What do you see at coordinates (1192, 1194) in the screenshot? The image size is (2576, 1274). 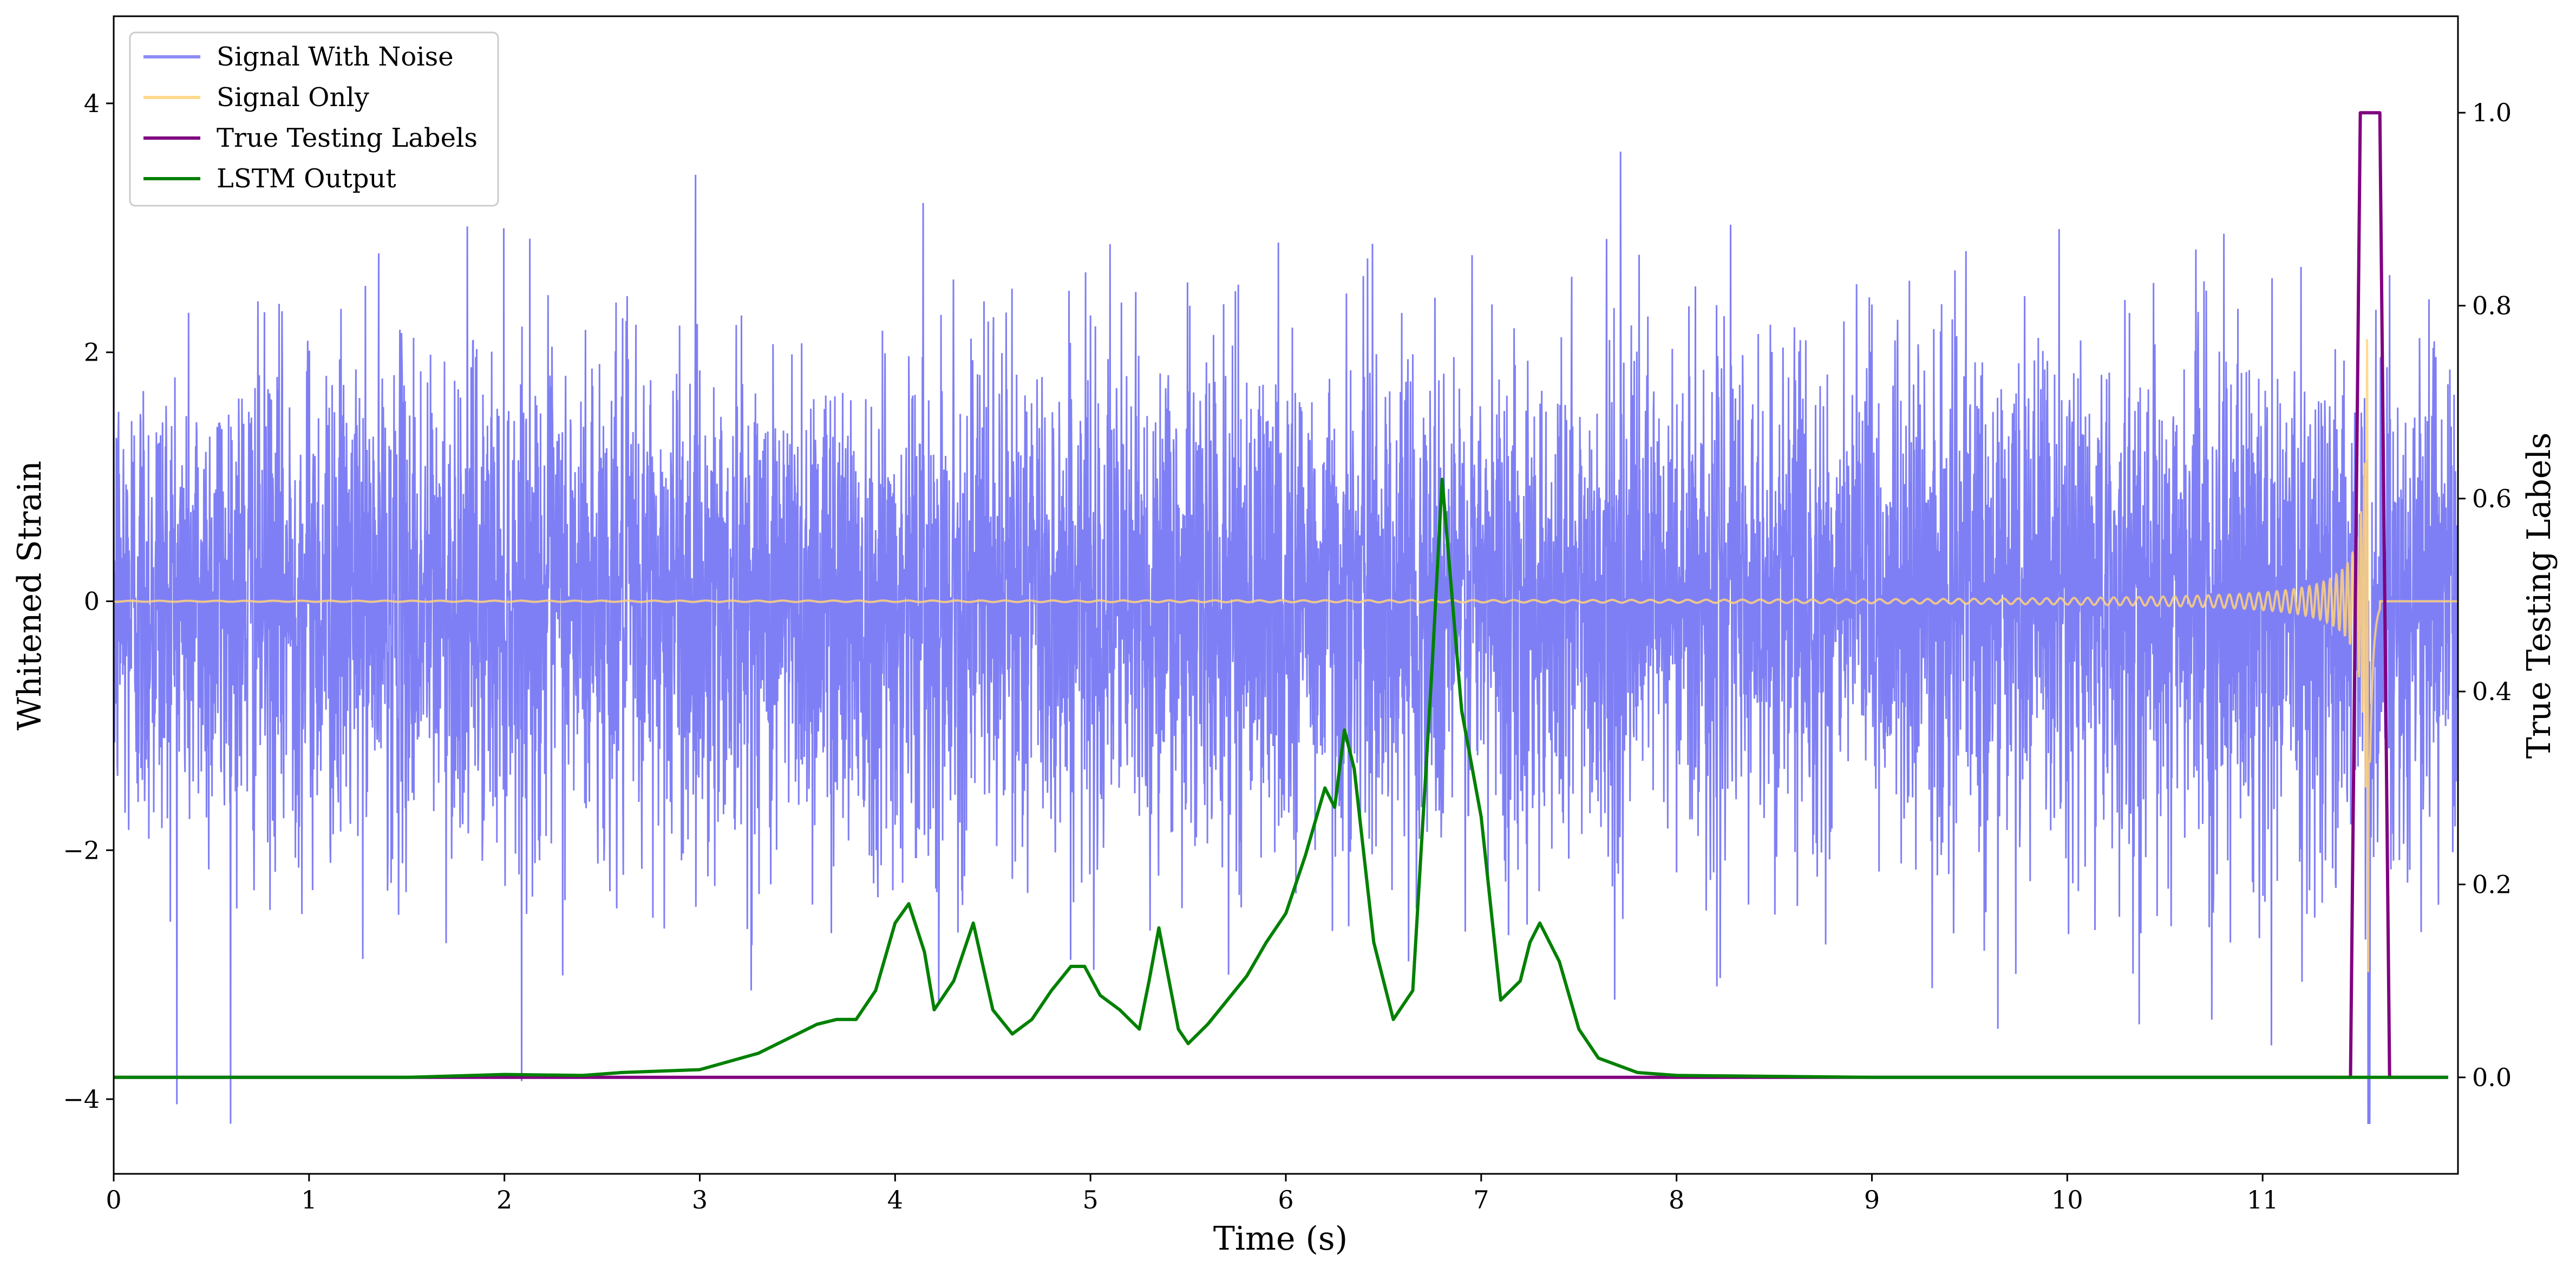 I see `x-axis-ticks: 0 1 2 3 4 5 6 7 8 9 10 11` at bounding box center [1192, 1194].